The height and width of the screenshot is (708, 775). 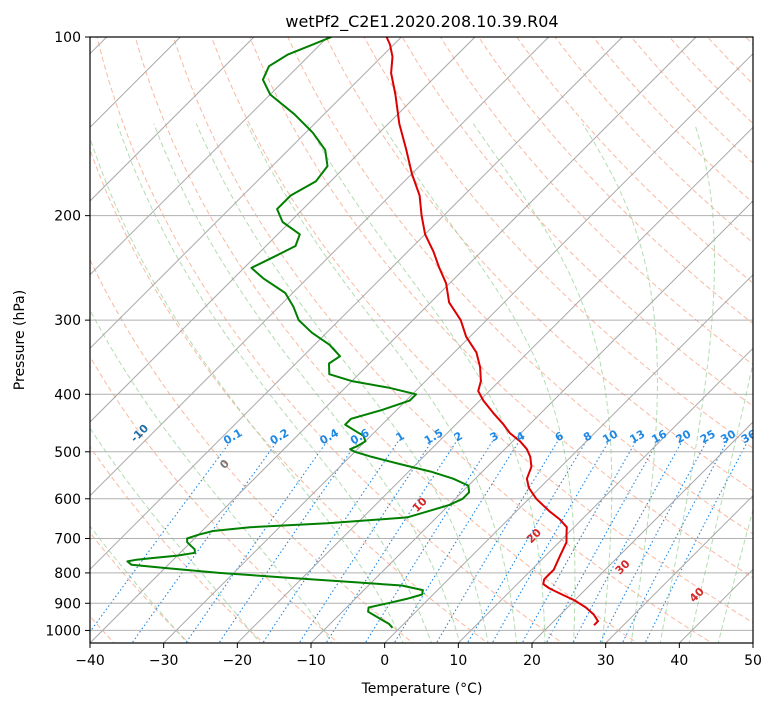 What do you see at coordinates (90, 661) in the screenshot?
I see `x-tick-label: −40` at bounding box center [90, 661].